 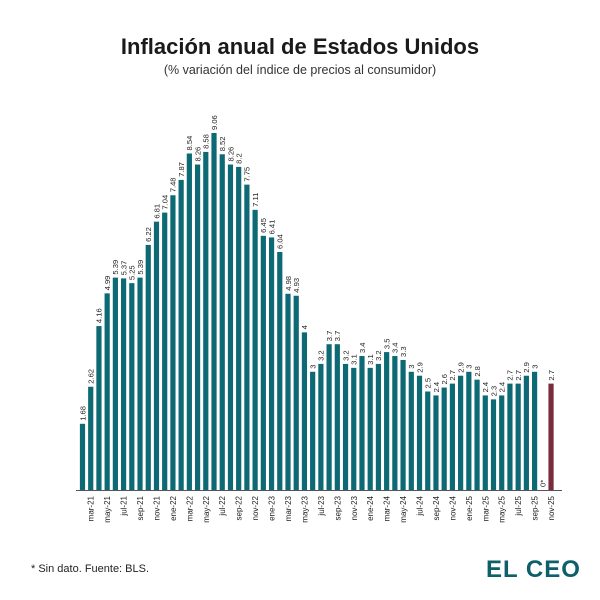 What do you see at coordinates (493, 391) in the screenshot?
I see `value-label-abr-25: 2.3` at bounding box center [493, 391].